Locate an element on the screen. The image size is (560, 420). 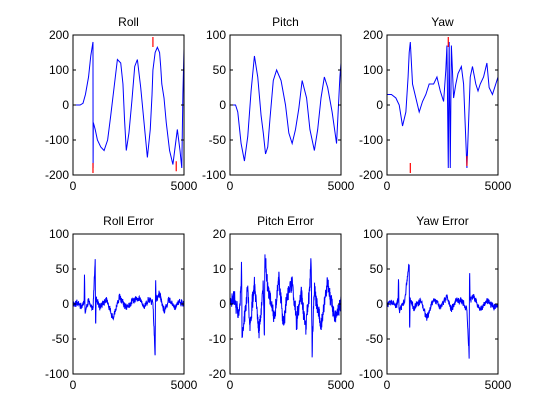
chart-title: Roll Error is located at coordinates (128, 221).